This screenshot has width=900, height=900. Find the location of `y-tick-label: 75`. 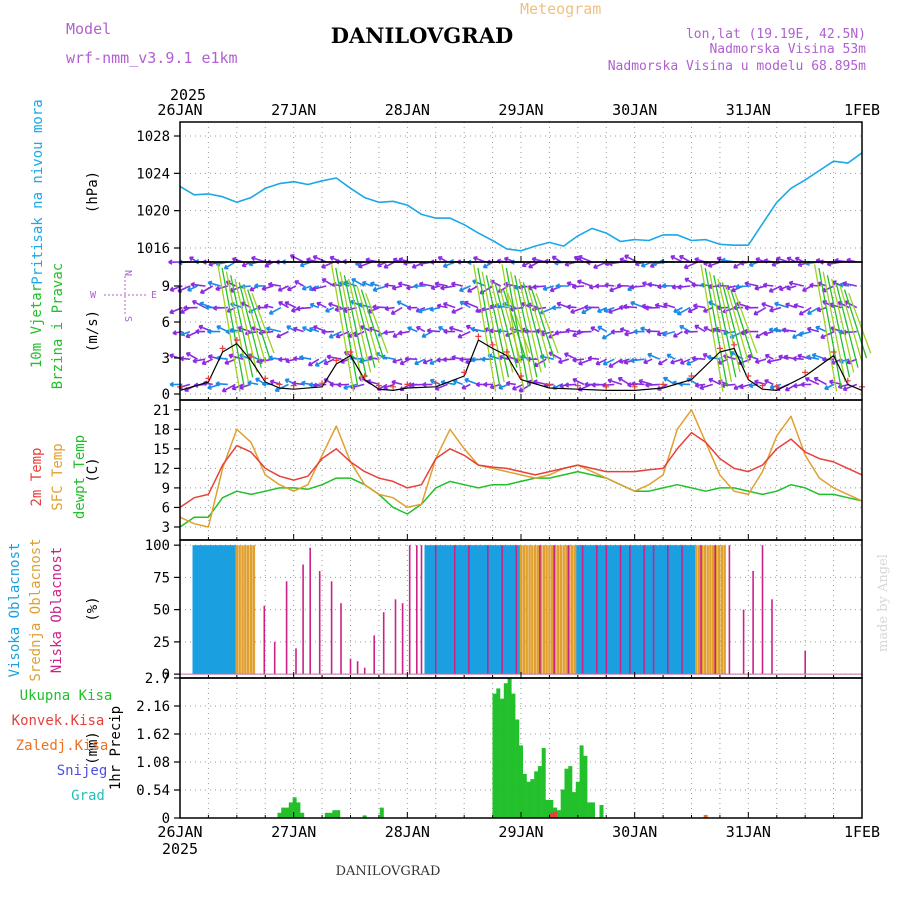

y-tick-label: 75 is located at coordinates (161, 578).